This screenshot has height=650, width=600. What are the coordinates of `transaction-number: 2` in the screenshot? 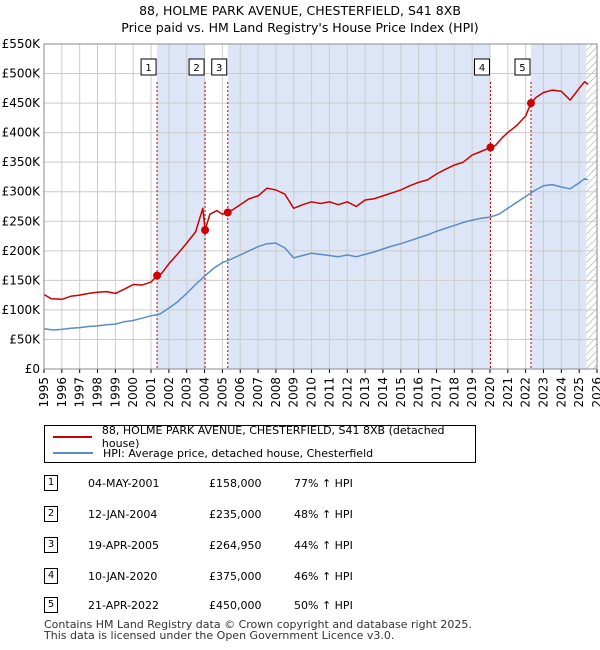 It's located at (51, 514).